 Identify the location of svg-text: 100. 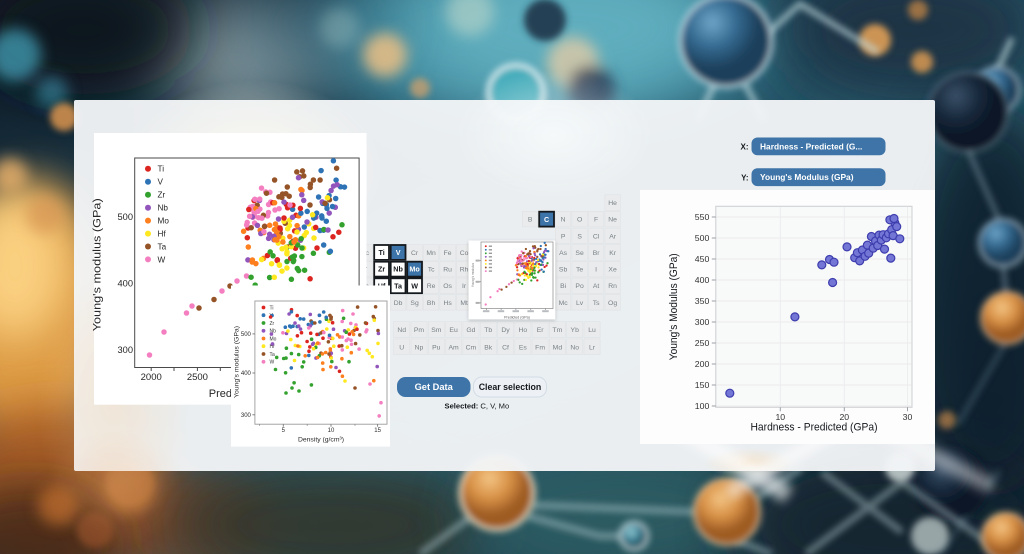
(702, 406).